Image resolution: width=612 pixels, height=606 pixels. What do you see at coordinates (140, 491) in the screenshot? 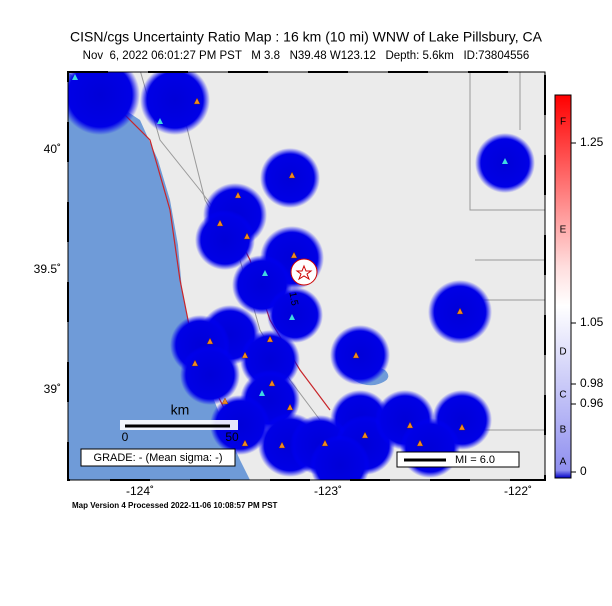
I see `lon-label: -124˚` at bounding box center [140, 491].